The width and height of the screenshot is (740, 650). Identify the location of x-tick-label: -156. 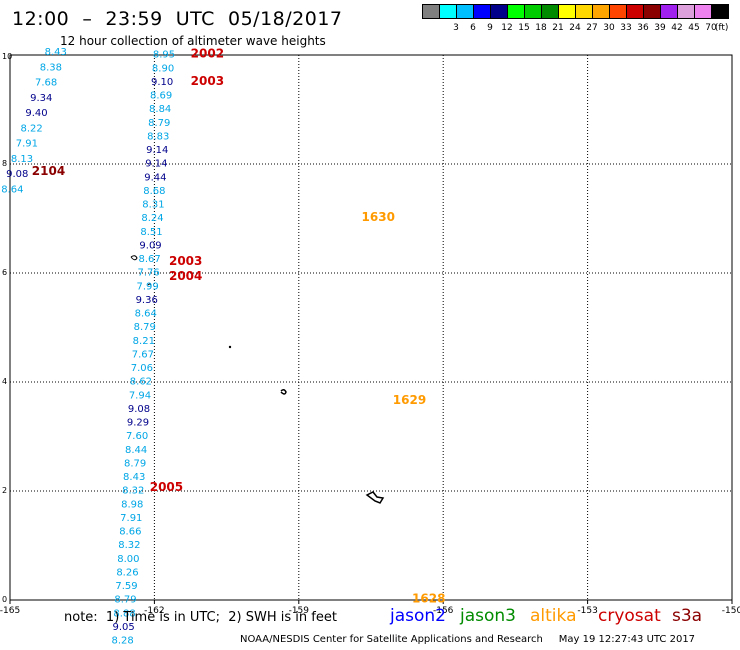
(443, 611).